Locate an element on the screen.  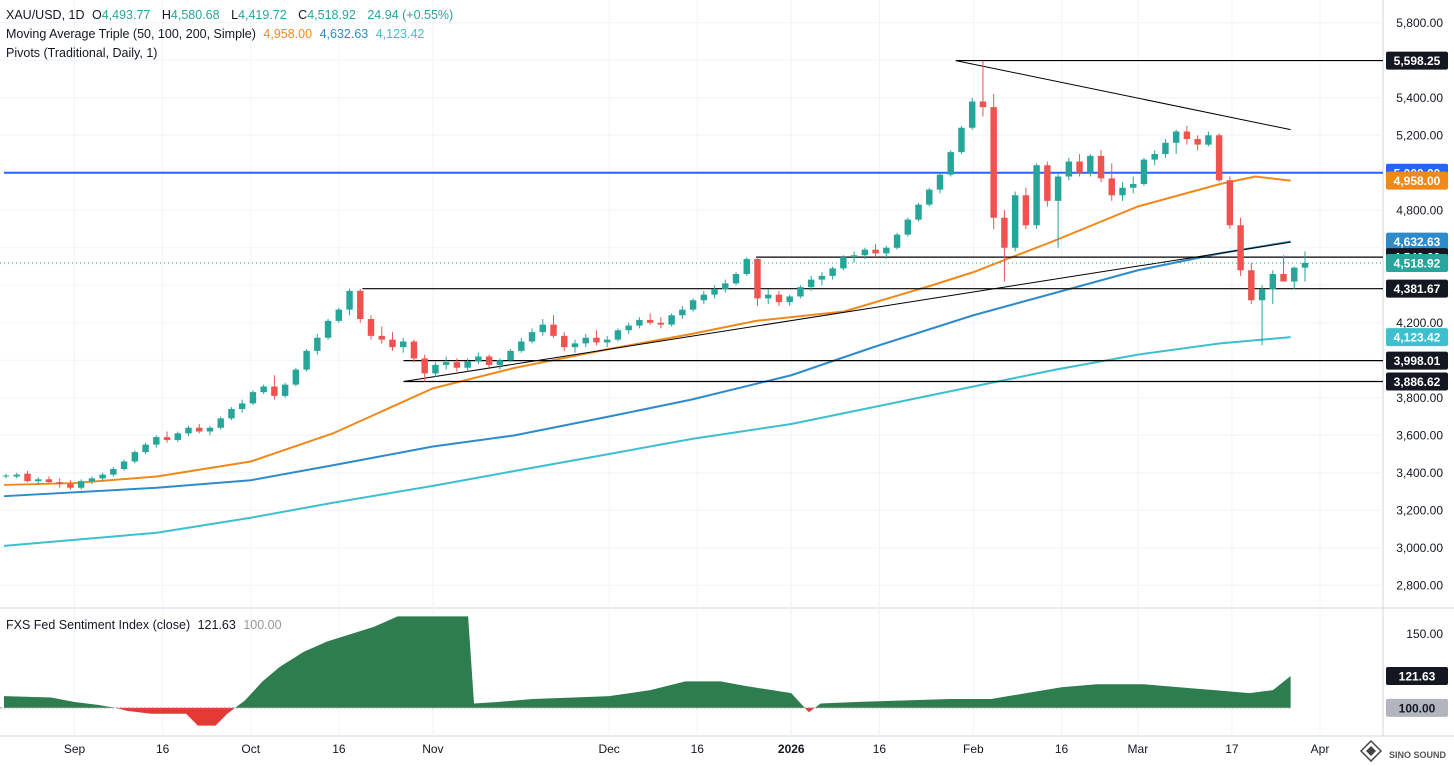
price-label: 4,958.00 is located at coordinates (1417, 181).